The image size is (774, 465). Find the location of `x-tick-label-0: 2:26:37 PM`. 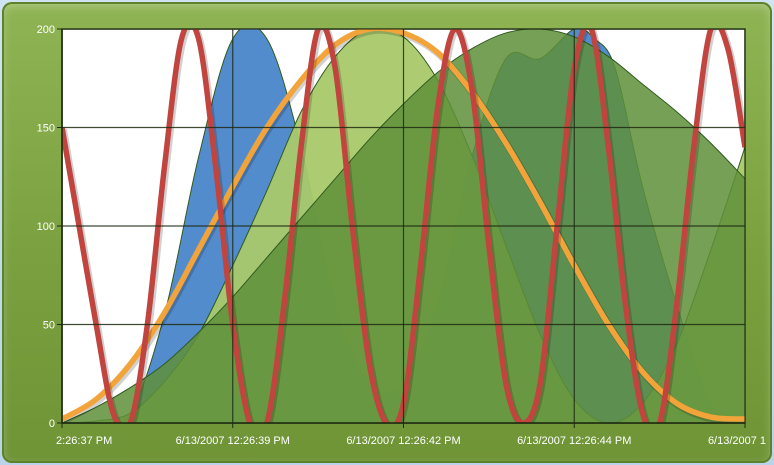

x-tick-label-0: 2:26:37 PM is located at coordinates (84, 441).